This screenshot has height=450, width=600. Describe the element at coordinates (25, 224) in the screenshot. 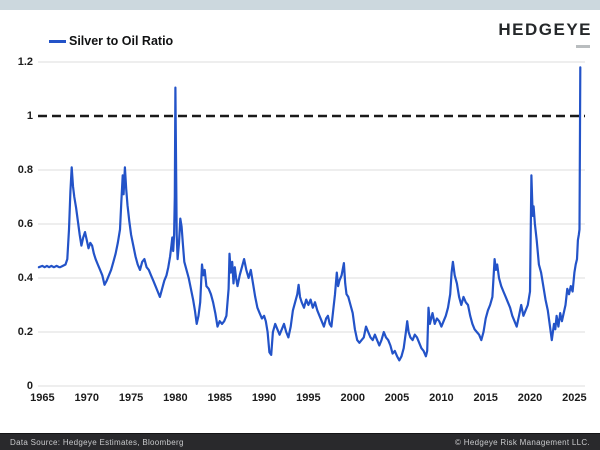

I see `y-tick-label: 0.6` at that location.